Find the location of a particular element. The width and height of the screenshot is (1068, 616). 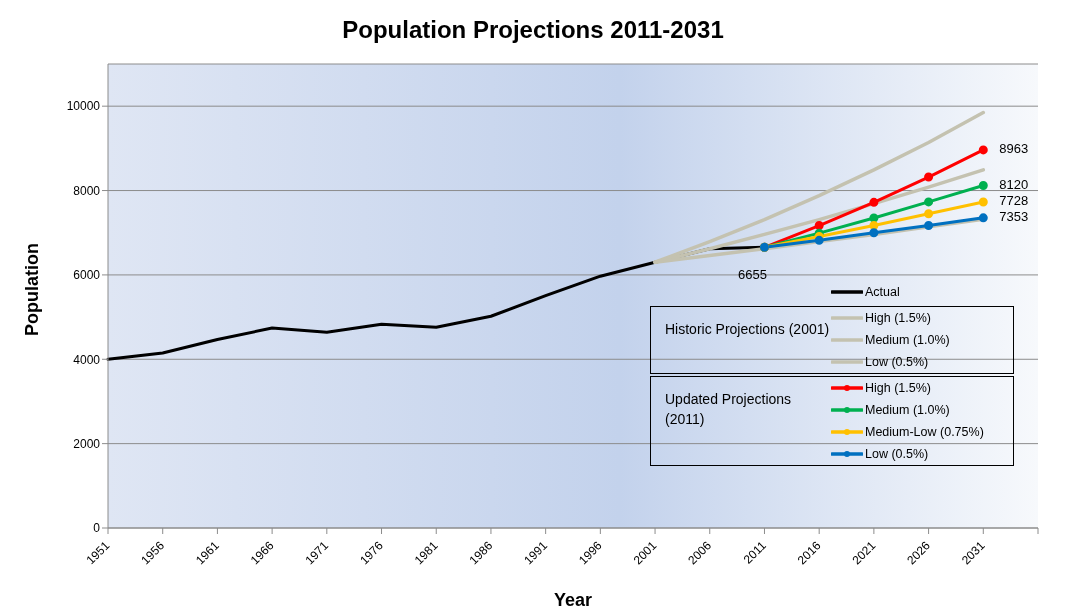

annotation: Updated Projections (2011) is located at coordinates (728, 409).